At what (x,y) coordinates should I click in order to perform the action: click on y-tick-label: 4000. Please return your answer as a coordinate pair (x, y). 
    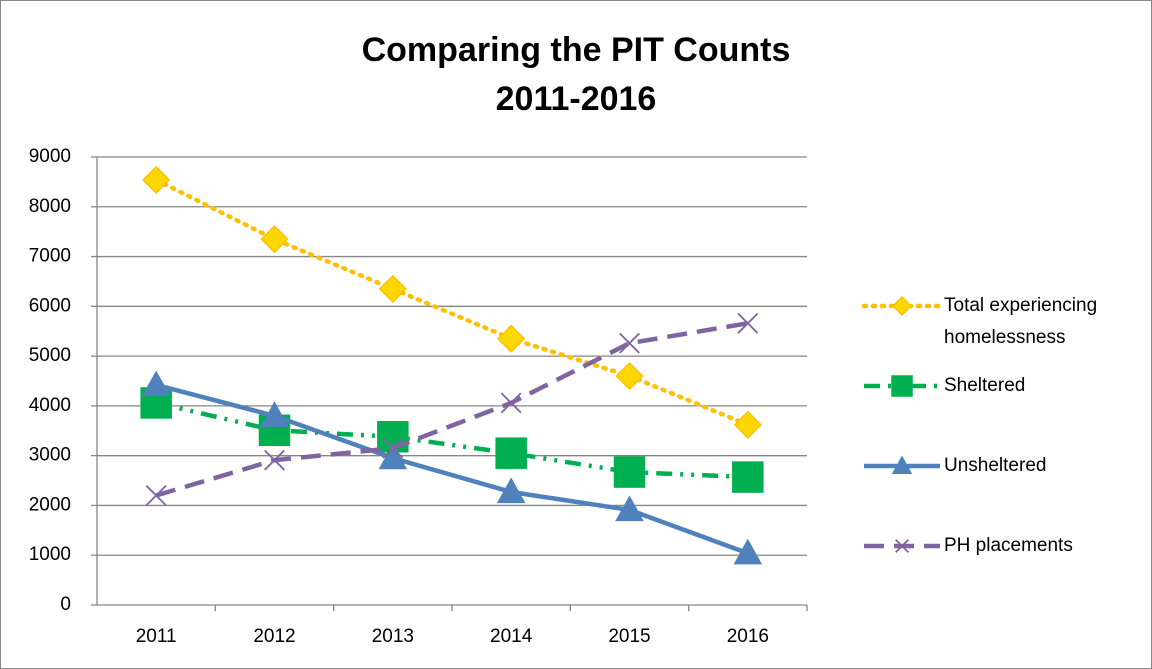
    Looking at the image, I should click on (50, 405).